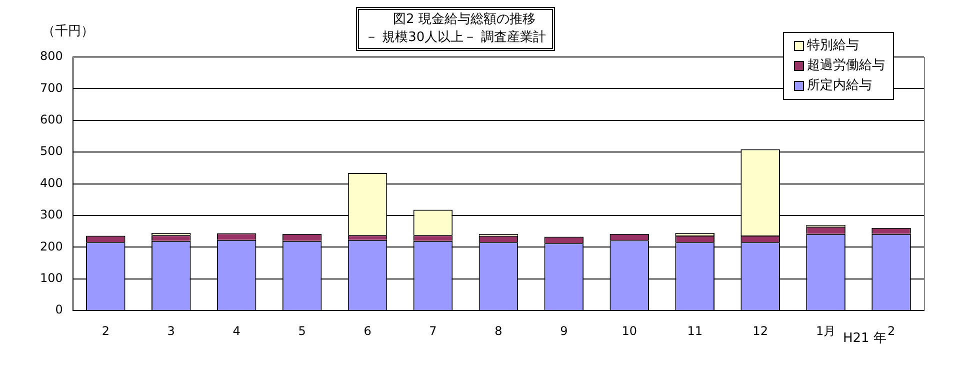 Image resolution: width=976 pixels, height=378 pixels. What do you see at coordinates (630, 331) in the screenshot?
I see `x-tick-label: 10` at bounding box center [630, 331].